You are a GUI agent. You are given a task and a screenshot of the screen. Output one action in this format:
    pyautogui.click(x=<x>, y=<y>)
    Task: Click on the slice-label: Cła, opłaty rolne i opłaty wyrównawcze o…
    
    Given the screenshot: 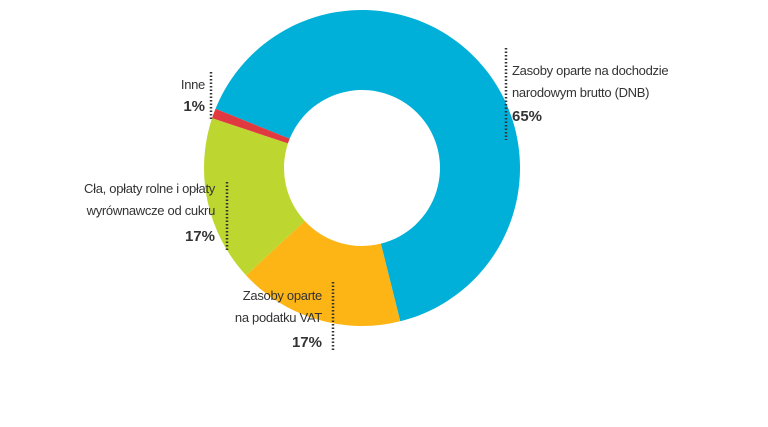 What is the action you would take?
    pyautogui.click(x=149, y=199)
    